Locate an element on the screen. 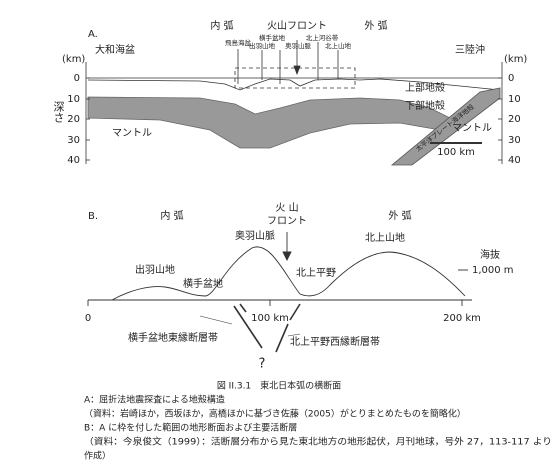 The height and width of the screenshot is (476, 558). volcanic-front: 火山フロント is located at coordinates (297, 26).